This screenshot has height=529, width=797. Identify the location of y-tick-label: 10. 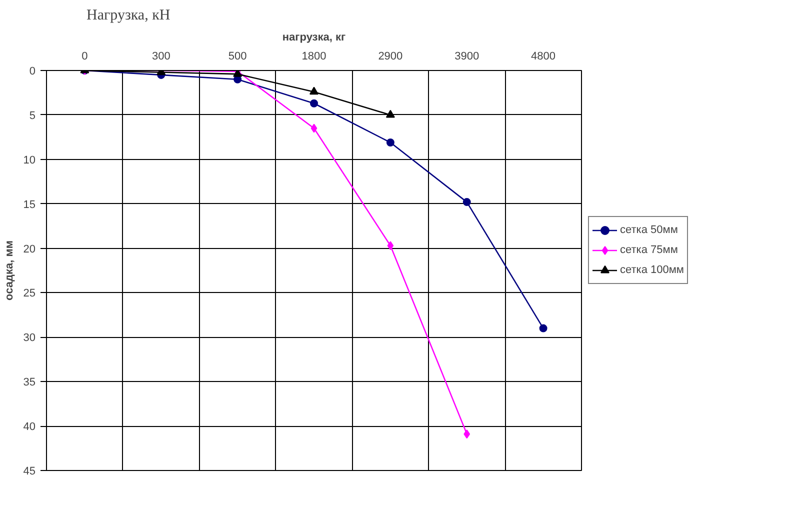
(29, 160).